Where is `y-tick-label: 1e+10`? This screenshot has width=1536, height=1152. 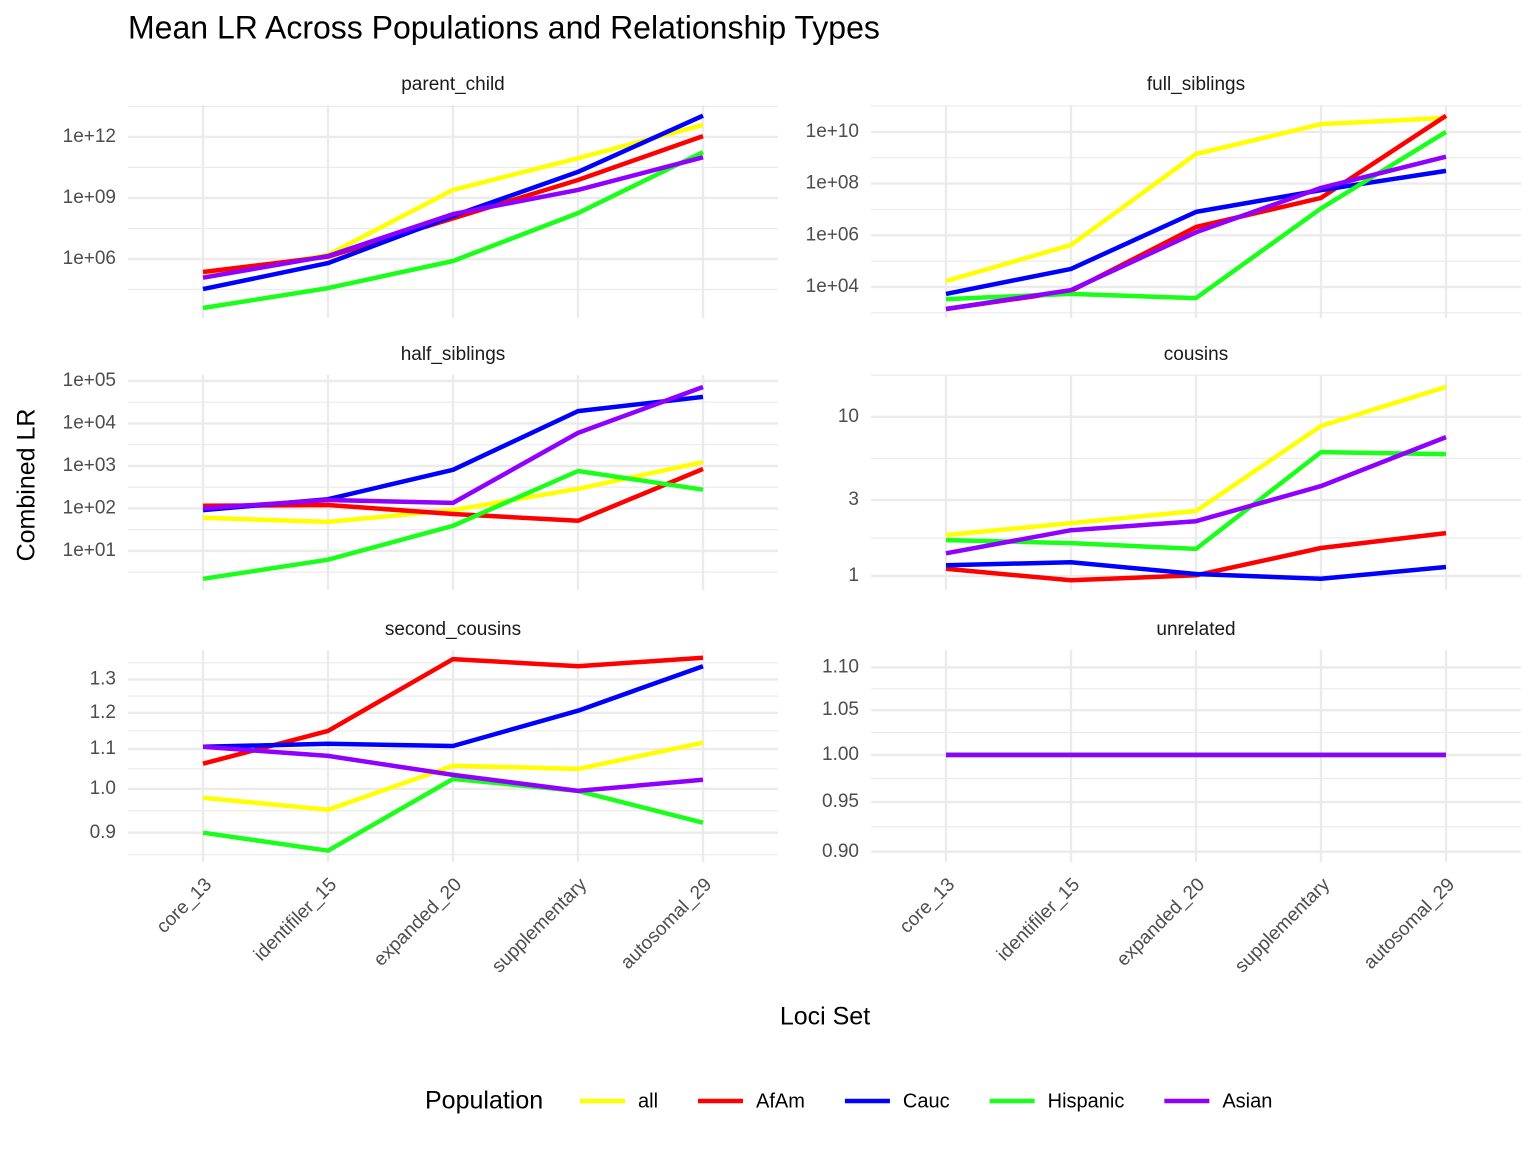 y-tick-label: 1e+10 is located at coordinates (832, 131).